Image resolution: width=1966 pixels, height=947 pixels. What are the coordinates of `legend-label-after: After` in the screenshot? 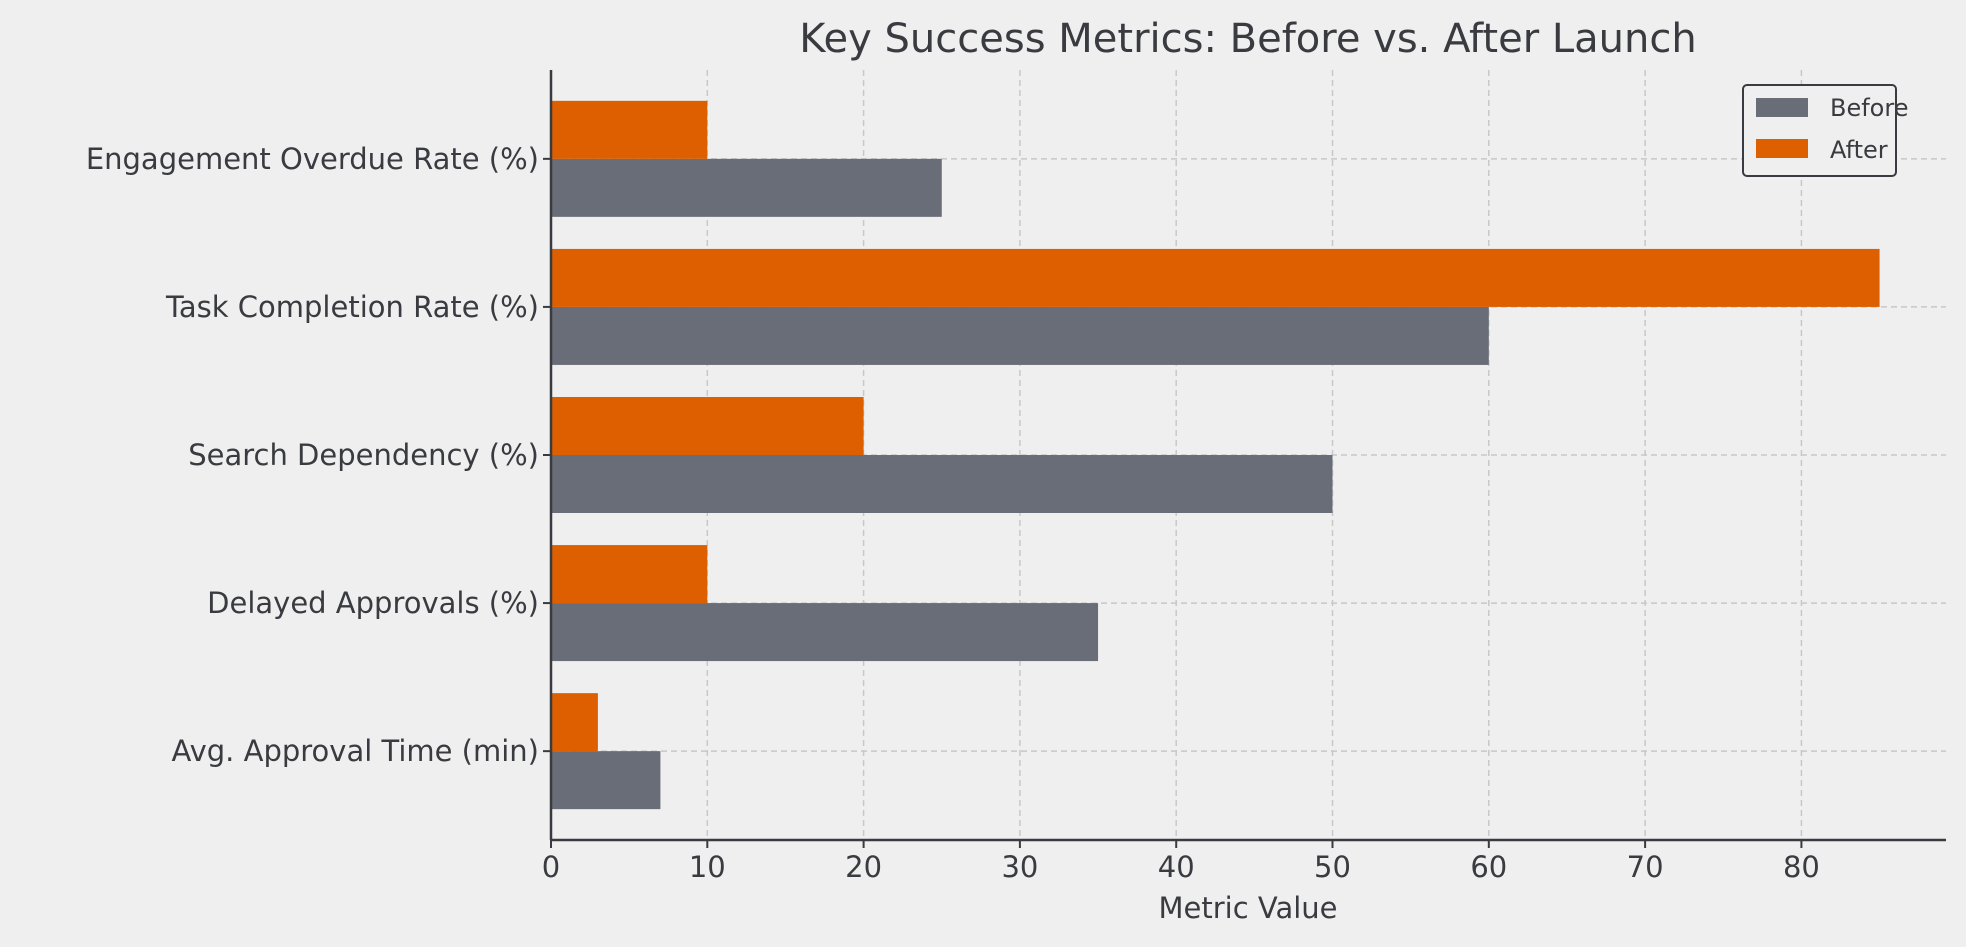 It's located at (1859, 150).